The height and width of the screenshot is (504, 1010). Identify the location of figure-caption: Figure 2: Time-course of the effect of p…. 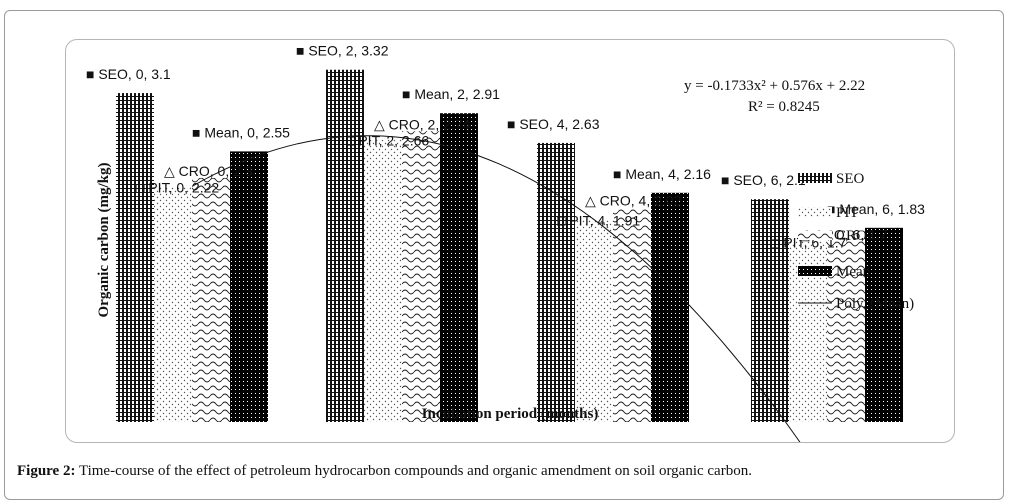
(384, 471).